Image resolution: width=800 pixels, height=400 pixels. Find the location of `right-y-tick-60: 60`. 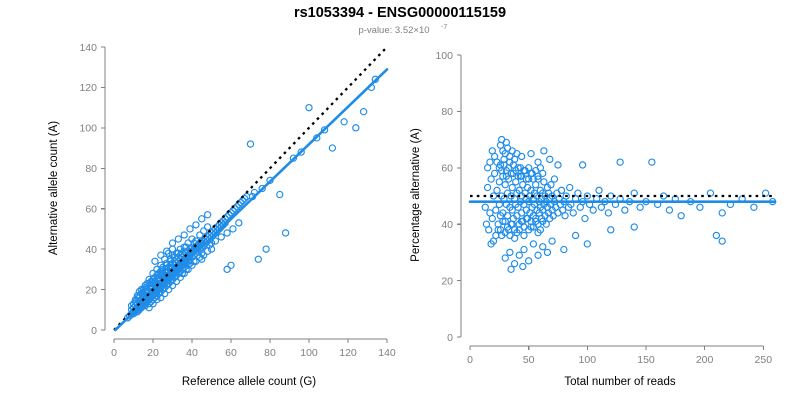

right-y-tick-60: 60 is located at coordinates (447, 169).